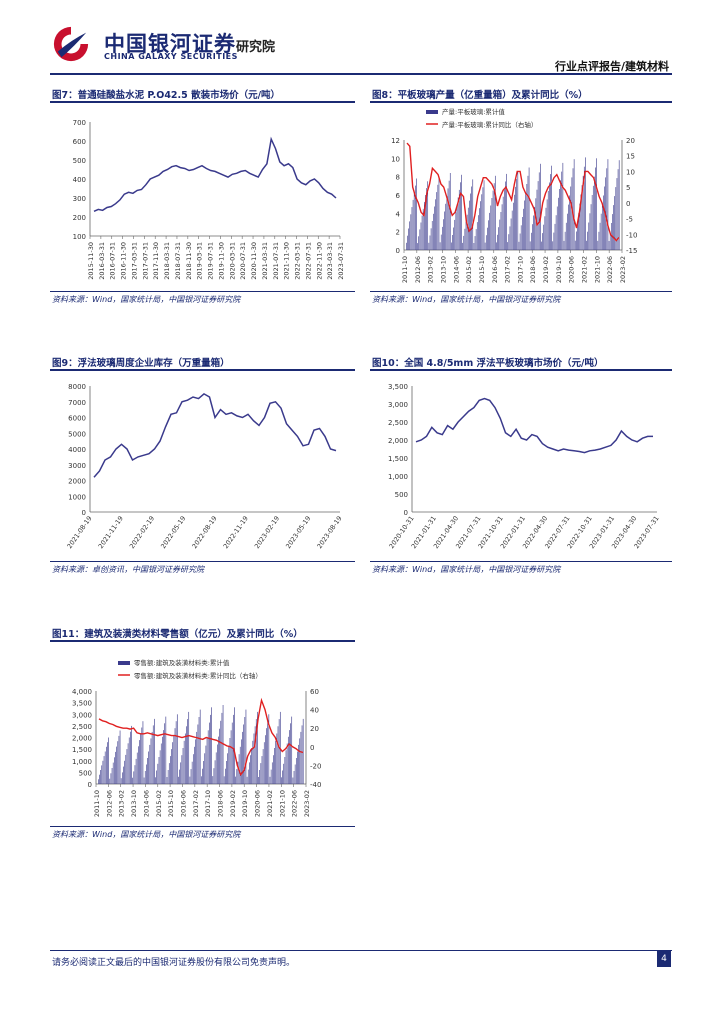 This screenshot has width=724, height=1024. Describe the element at coordinates (256, 47) in the screenshot. I see `institute-label: 研究院` at that location.